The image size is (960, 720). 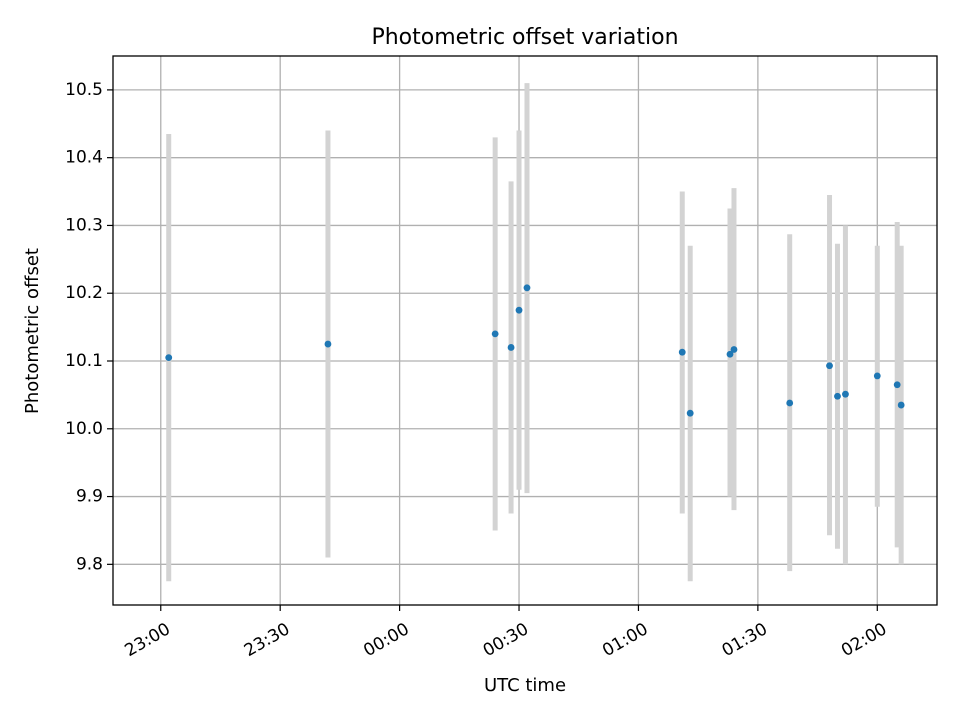 I want to click on x-tick-label: 00:00, so click(x=386, y=640).